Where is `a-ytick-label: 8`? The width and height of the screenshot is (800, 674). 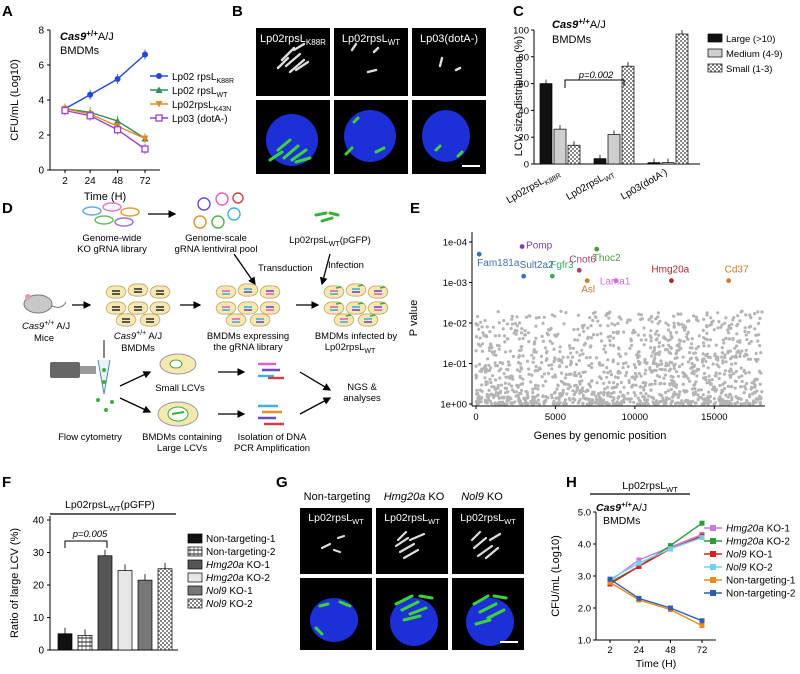
a-ytick-label: 8 is located at coordinates (41, 31).